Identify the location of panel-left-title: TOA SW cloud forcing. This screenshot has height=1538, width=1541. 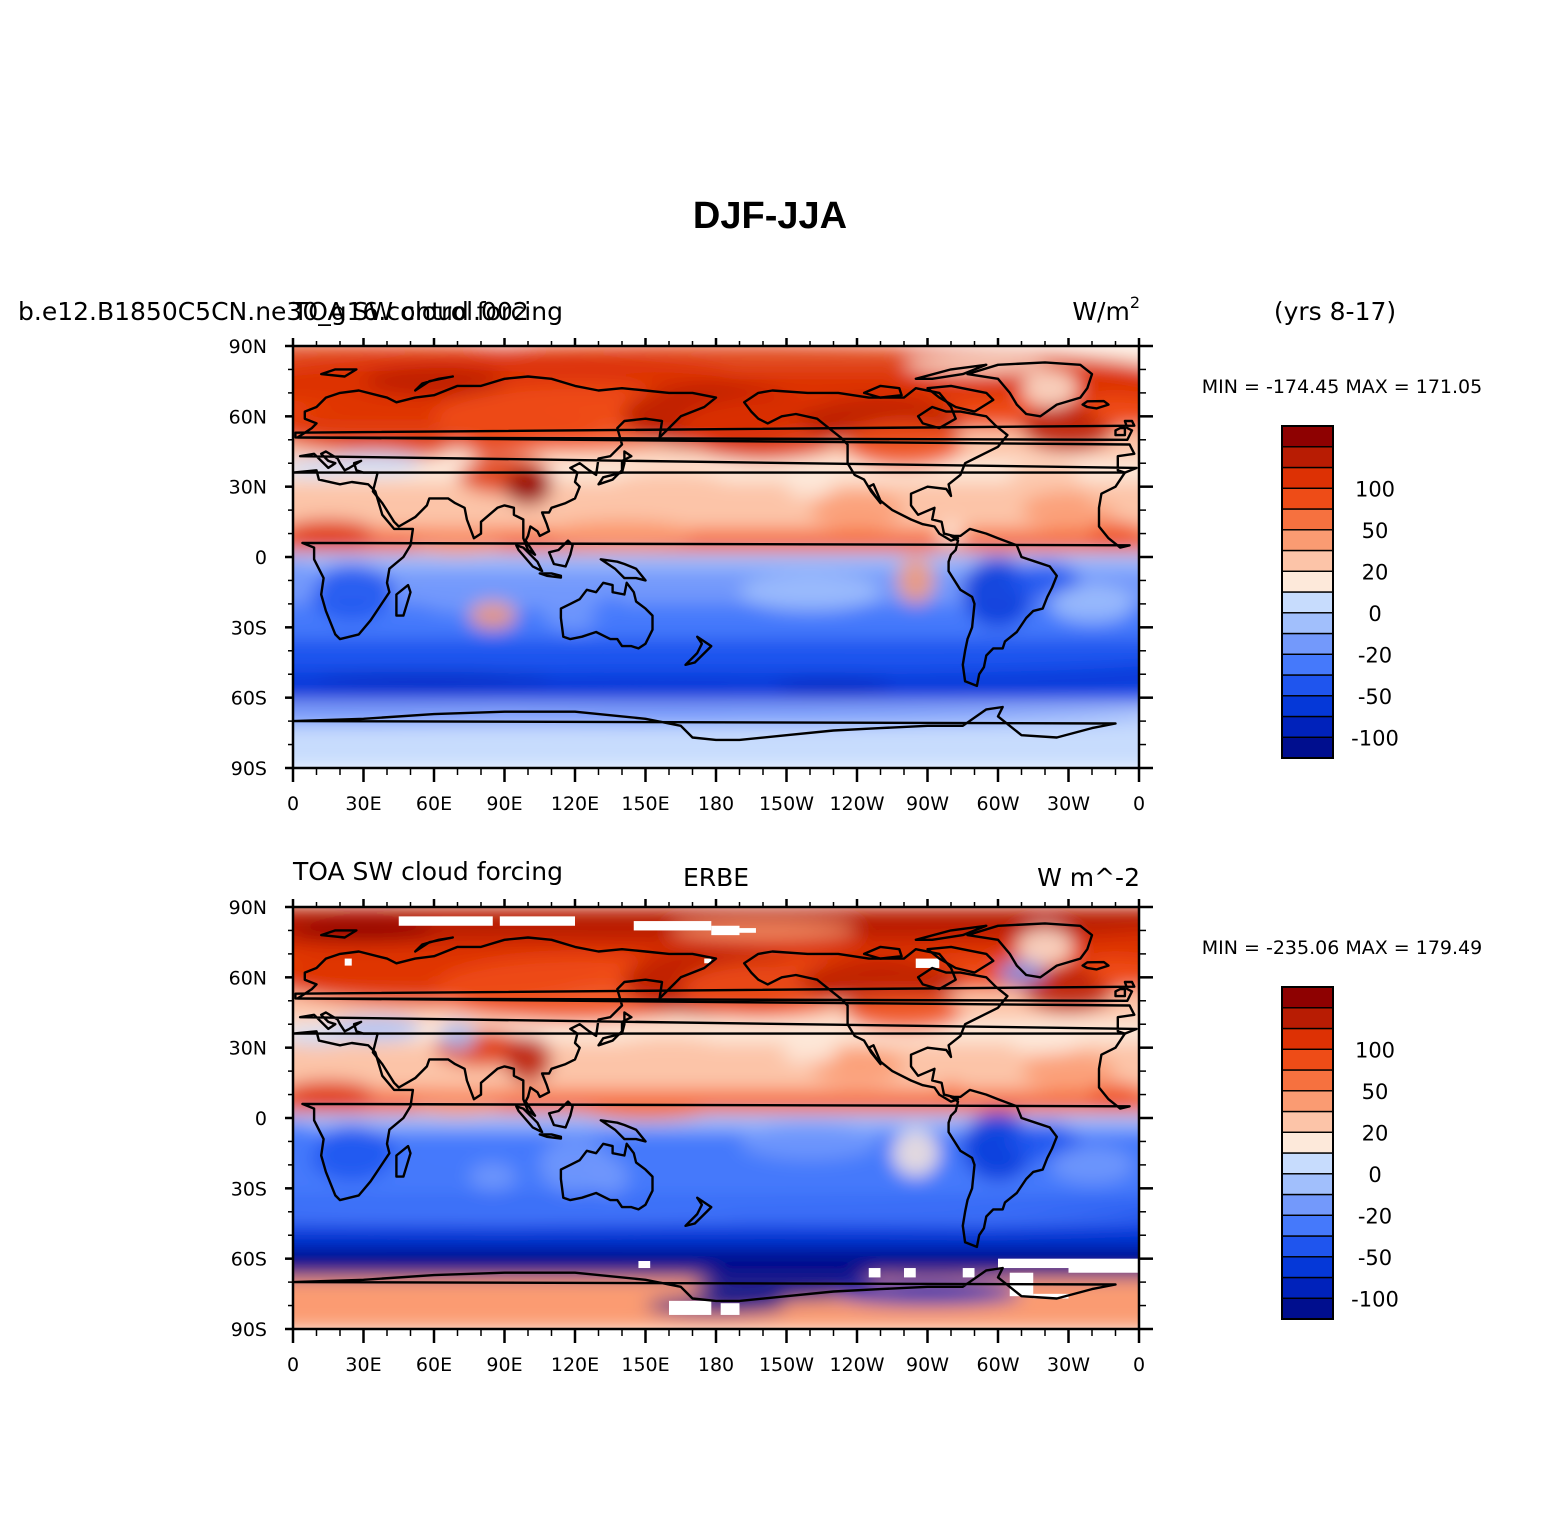
(427, 871).